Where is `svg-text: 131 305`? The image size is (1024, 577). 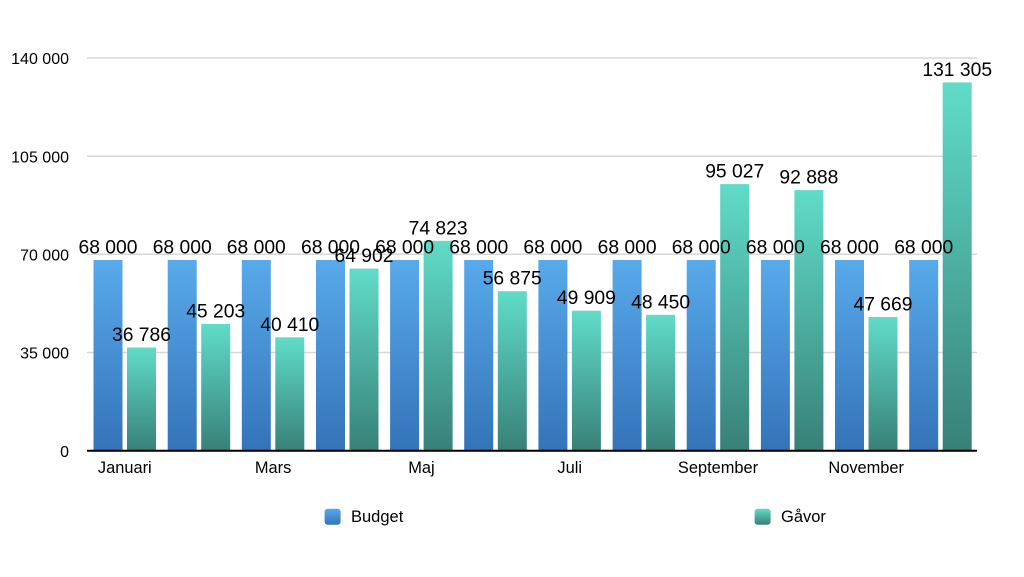
svg-text: 131 305 is located at coordinates (957, 70).